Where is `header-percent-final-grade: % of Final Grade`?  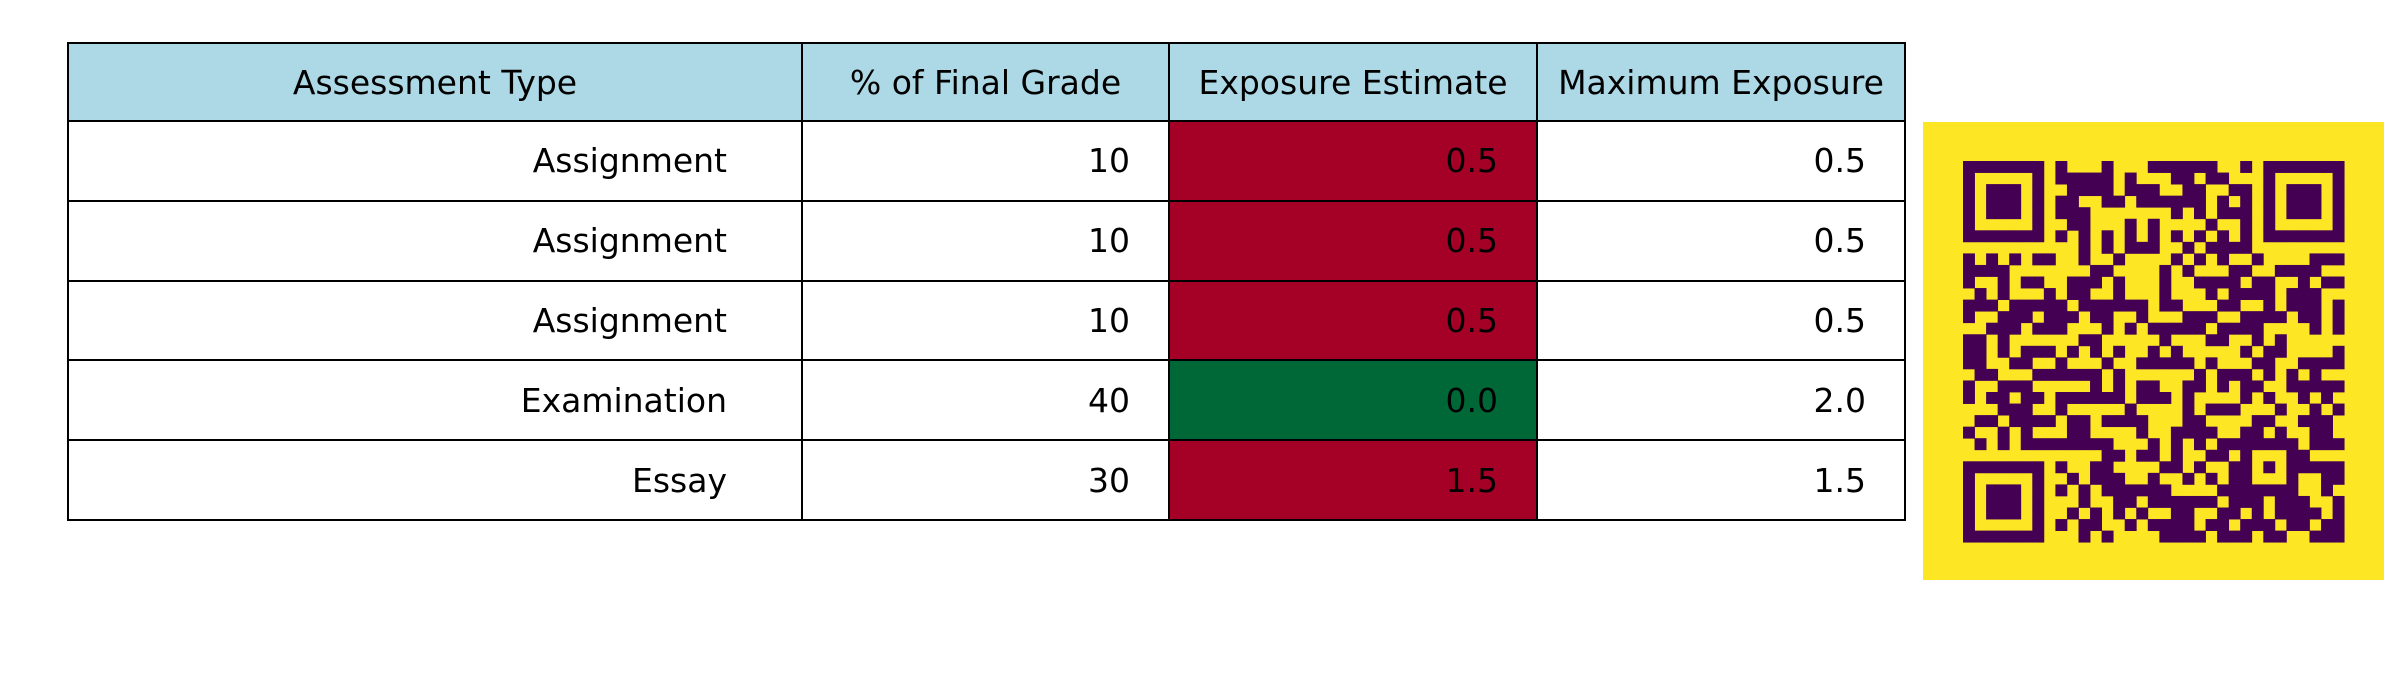 header-percent-final-grade: % of Final Grade is located at coordinates (985, 82).